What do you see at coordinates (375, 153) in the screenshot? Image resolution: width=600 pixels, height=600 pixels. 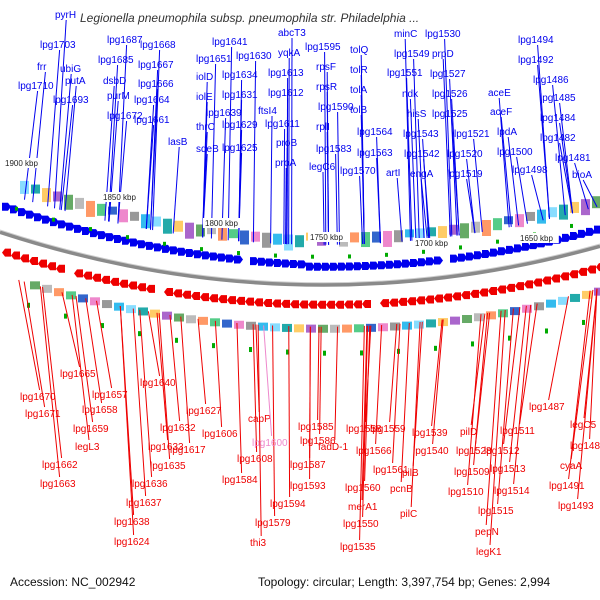 I see `forward-gene-label: lpg1563` at bounding box center [375, 153].